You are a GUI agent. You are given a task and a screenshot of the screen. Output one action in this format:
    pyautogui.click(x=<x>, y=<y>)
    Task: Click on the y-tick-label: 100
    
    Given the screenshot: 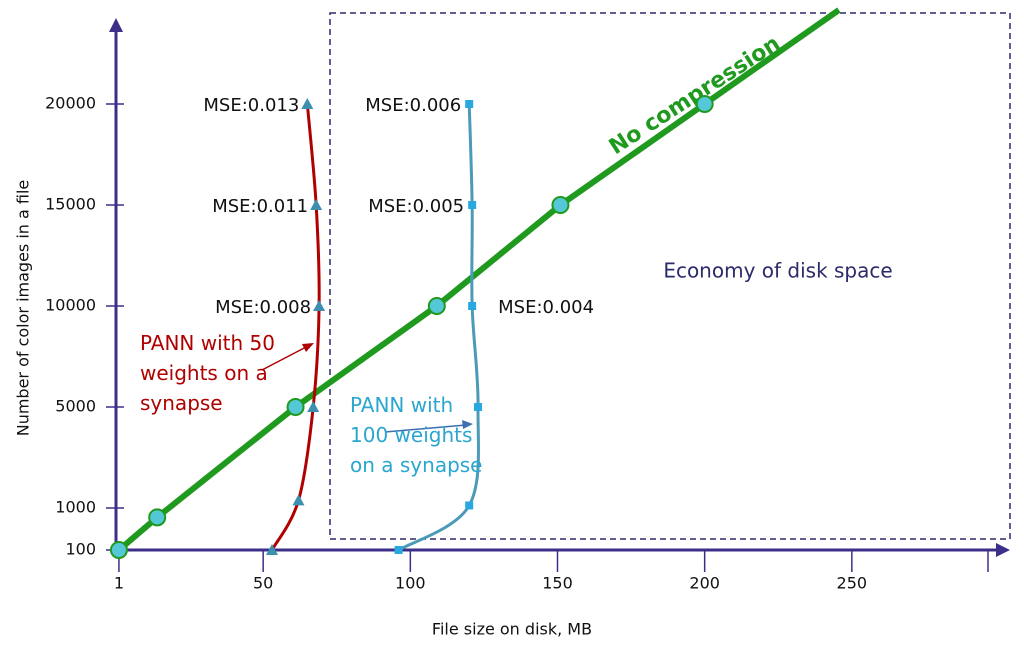 What is the action you would take?
    pyautogui.click(x=80, y=549)
    